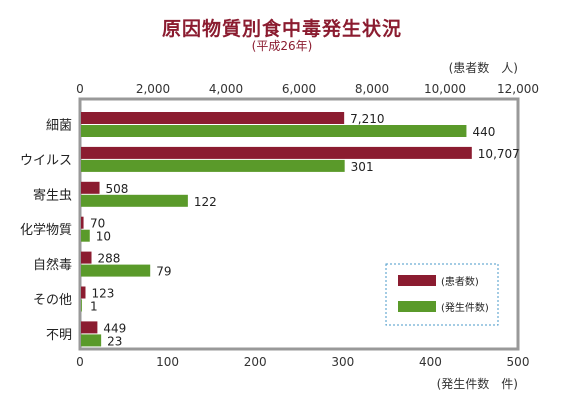 This screenshot has height=405, width=564. What do you see at coordinates (499, 154) in the screenshot?
I see `data-label-patients: 10,707` at bounding box center [499, 154].